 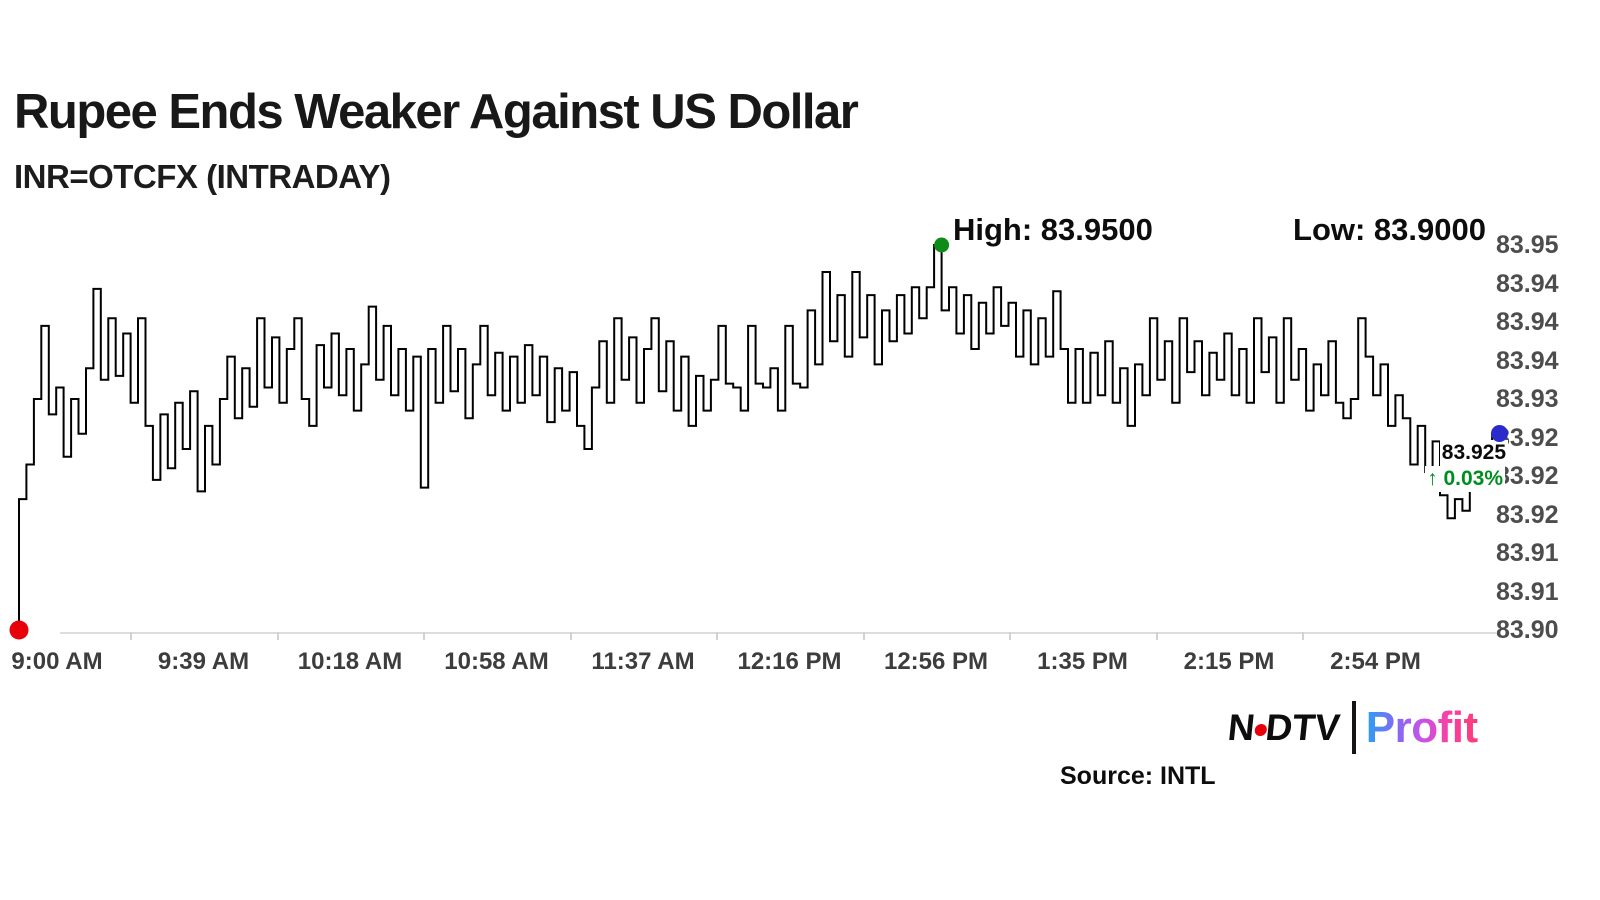 What do you see at coordinates (1138, 776) in the screenshot?
I see `source-label: Source: INTL` at bounding box center [1138, 776].